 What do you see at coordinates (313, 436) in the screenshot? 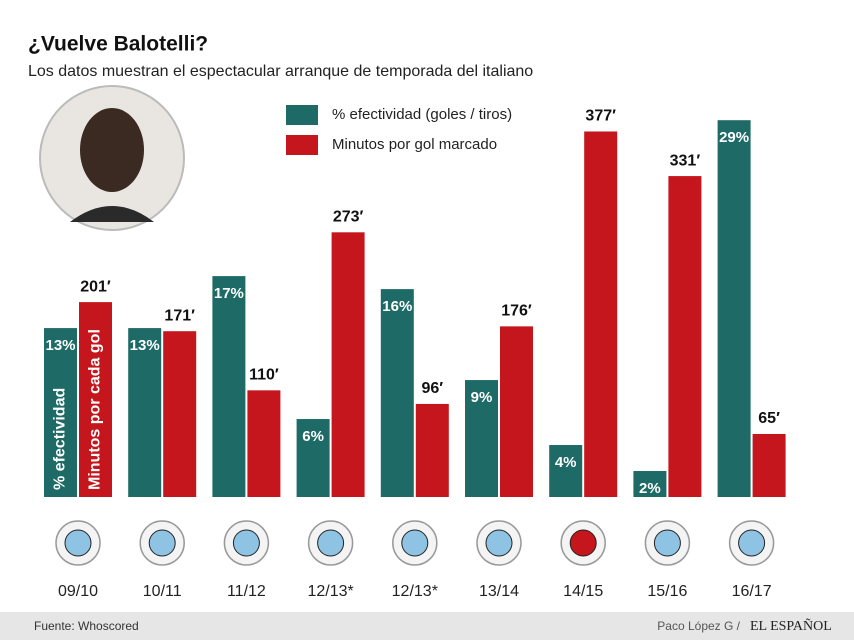
I see `value-label: 6%` at bounding box center [313, 436].